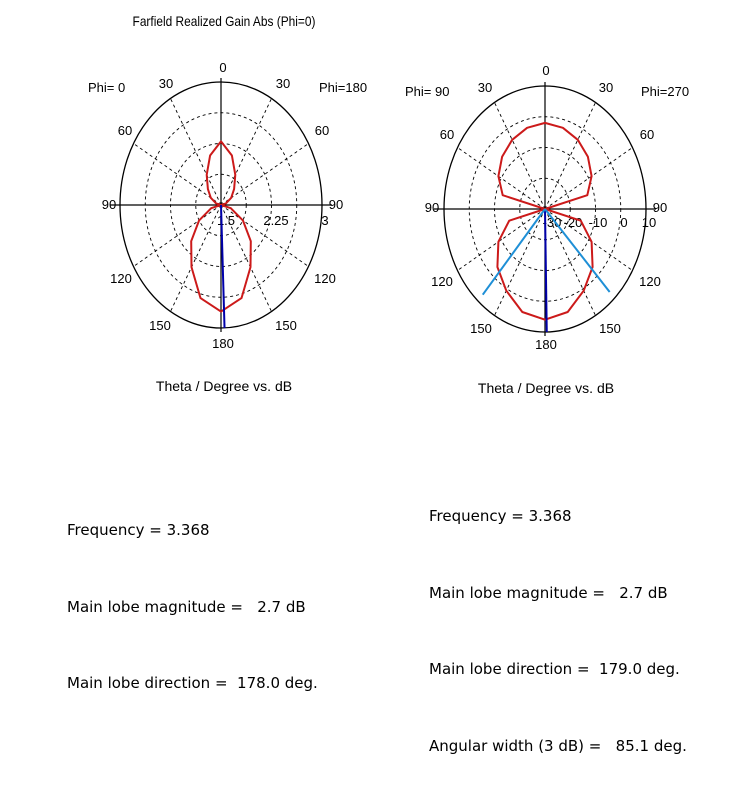 The image size is (752, 785). What do you see at coordinates (427, 91) in the screenshot?
I see `phi-left-label: Phi= 90` at bounding box center [427, 91].